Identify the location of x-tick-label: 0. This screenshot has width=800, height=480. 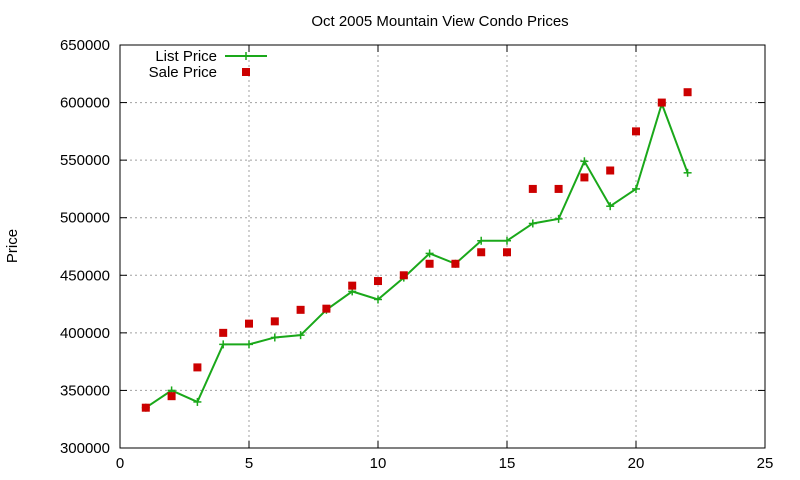
(120, 463).